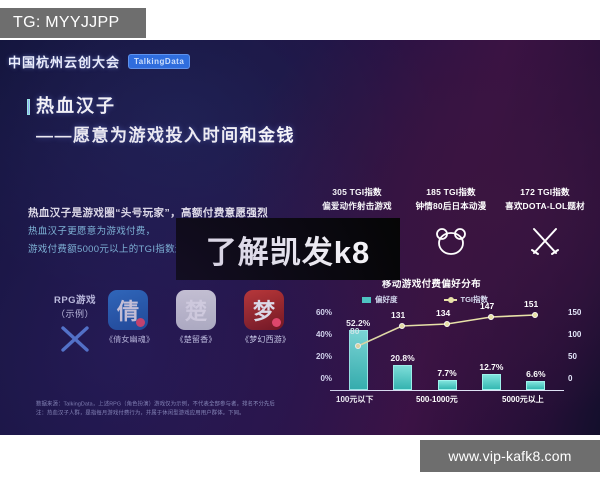 Image resolution: width=600 pixels, height=480 pixels. I want to click on y-tick: 40%, so click(323, 334).